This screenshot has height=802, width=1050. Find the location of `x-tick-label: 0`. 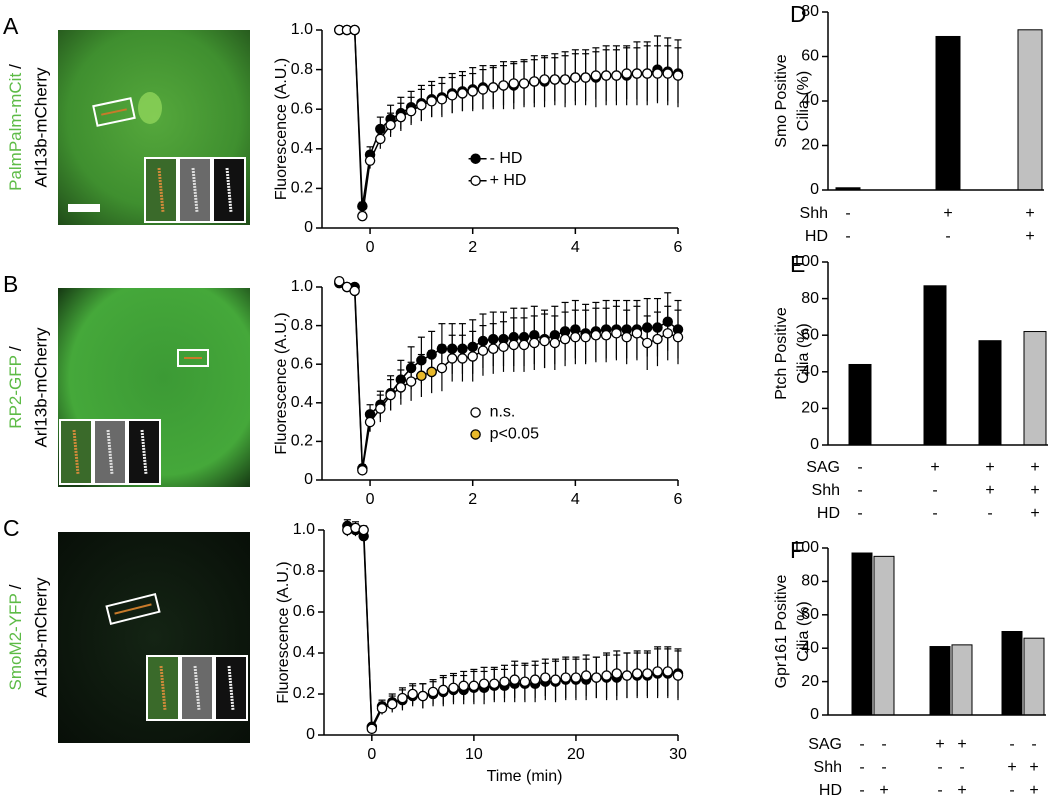

x-tick-label: 0 is located at coordinates (370, 499).